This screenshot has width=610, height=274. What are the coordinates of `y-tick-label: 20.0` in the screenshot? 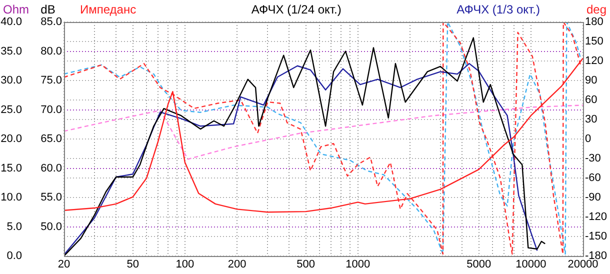 It's located at (11, 139).